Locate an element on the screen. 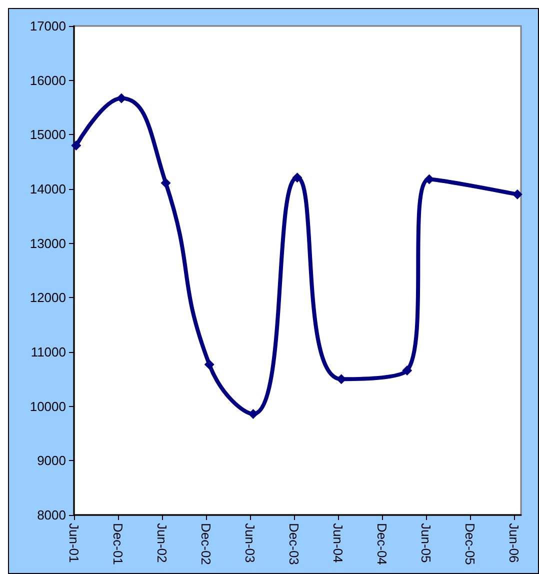  y-tick-label: 10000 is located at coordinates (48, 406).